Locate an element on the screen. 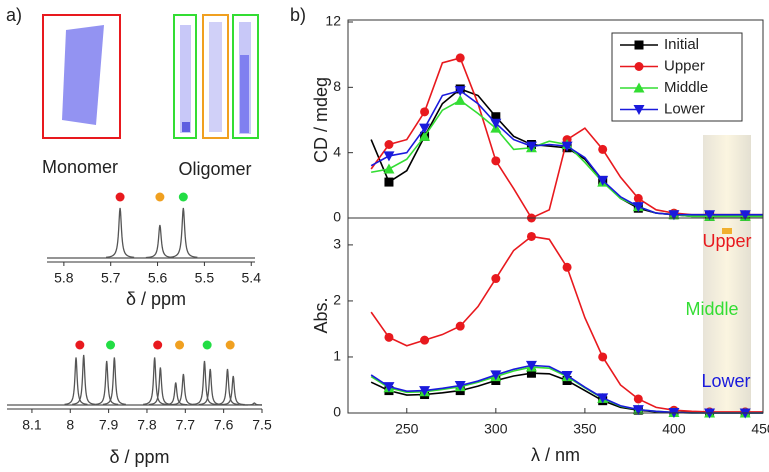 This screenshot has width=769, height=472. x-tick-label: 450 is located at coordinates (760, 429).